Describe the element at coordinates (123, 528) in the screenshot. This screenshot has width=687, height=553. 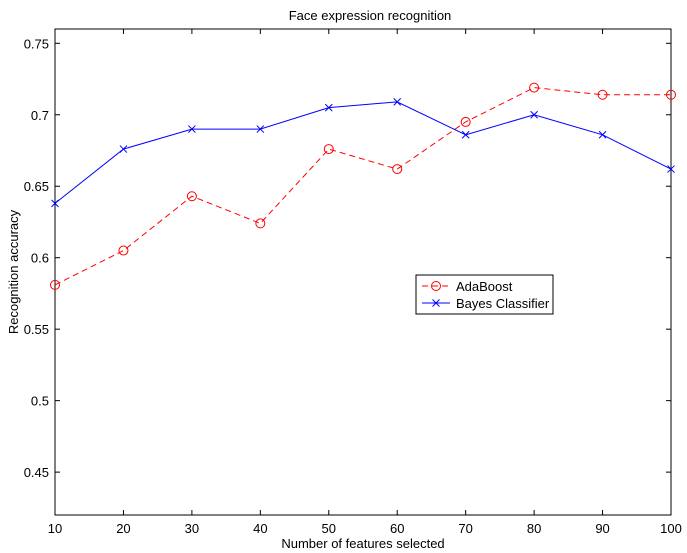
I see `x-tick-label: 20` at that location.